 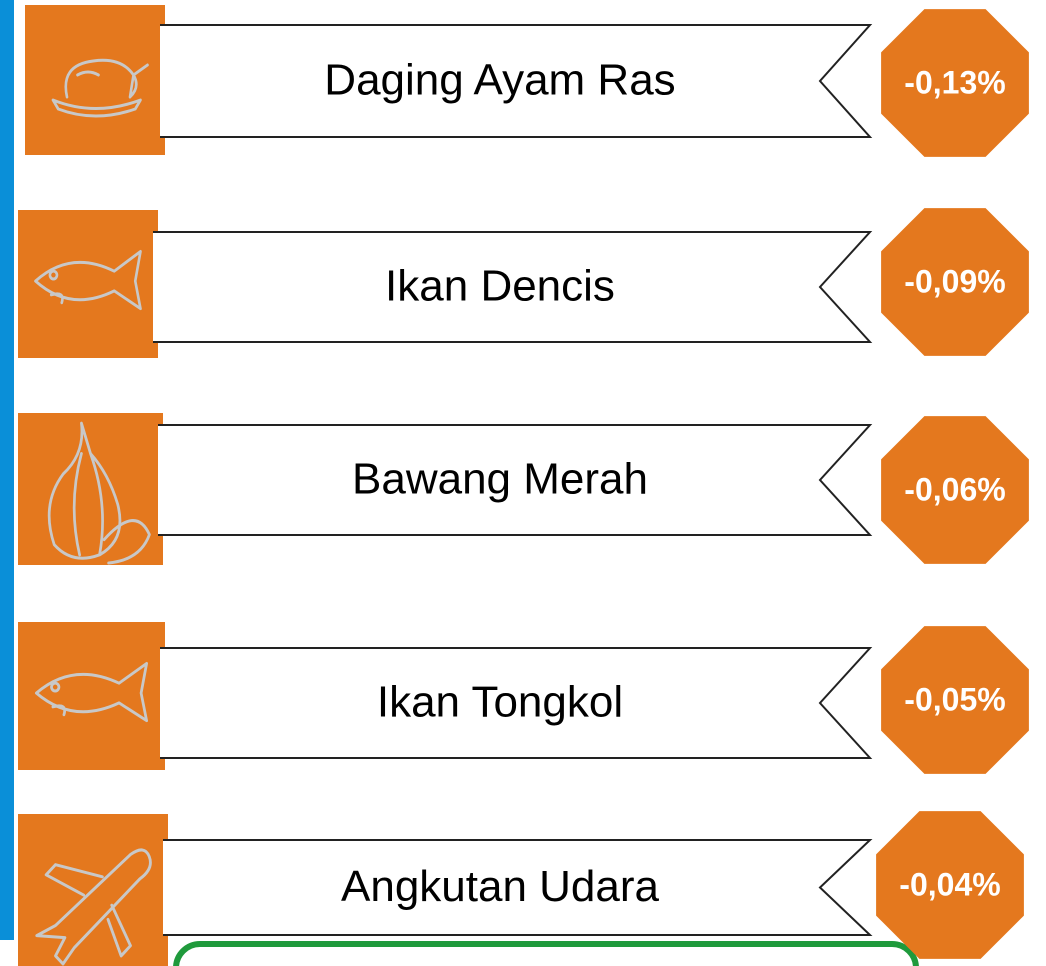 I want to click on item-label: Angkutan Udara, so click(x=500, y=886).